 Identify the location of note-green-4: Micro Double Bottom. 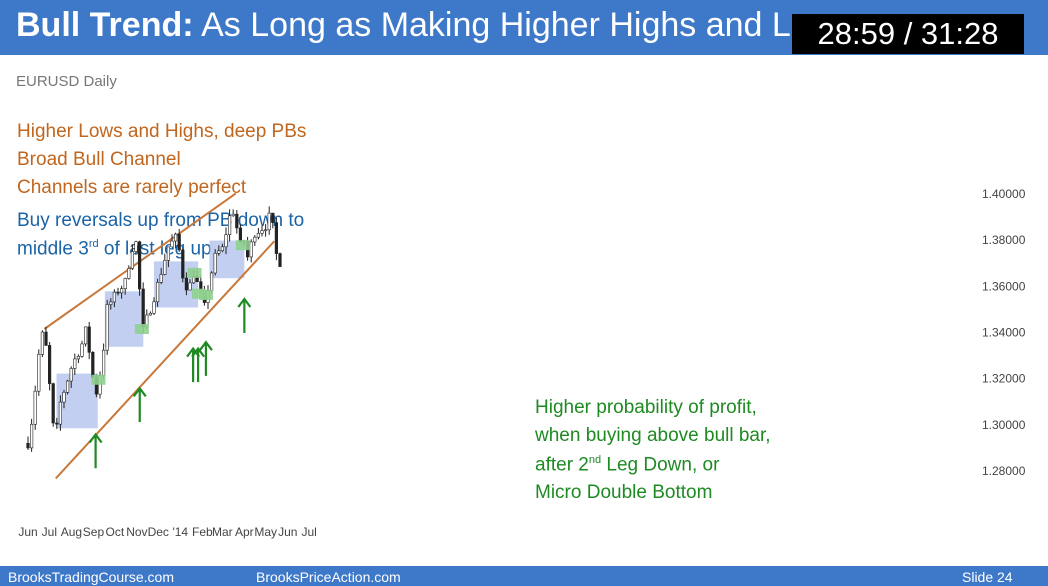
(624, 492).